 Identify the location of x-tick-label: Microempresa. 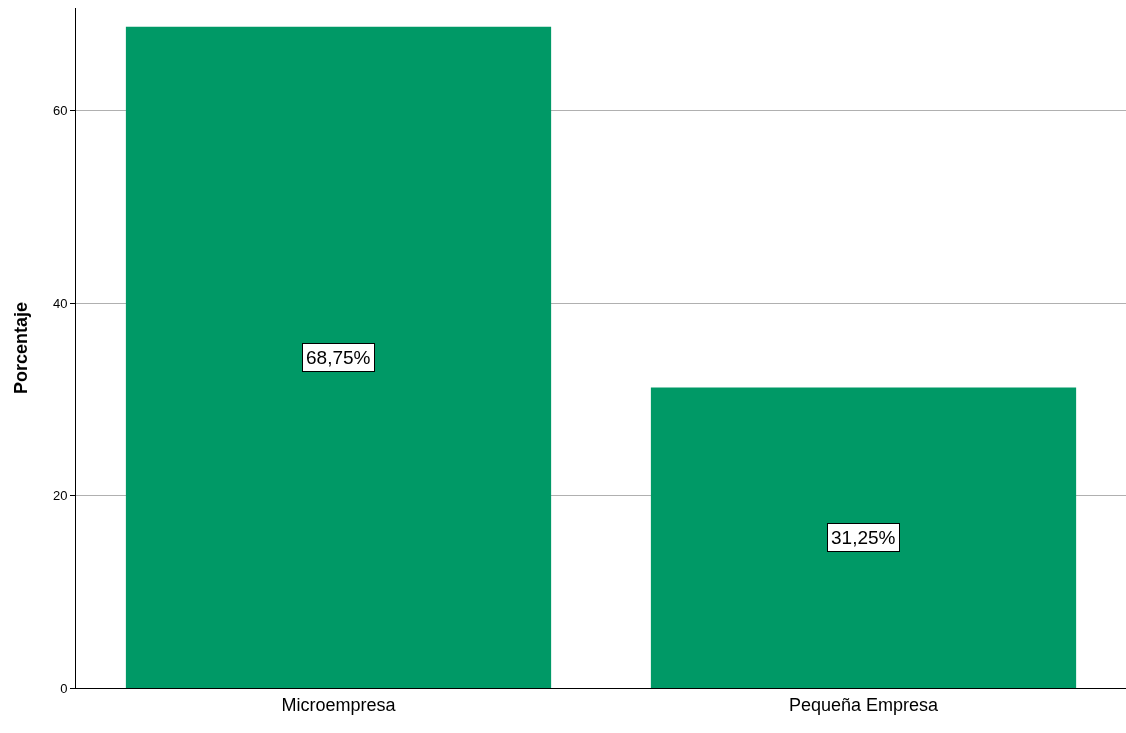
(339, 704).